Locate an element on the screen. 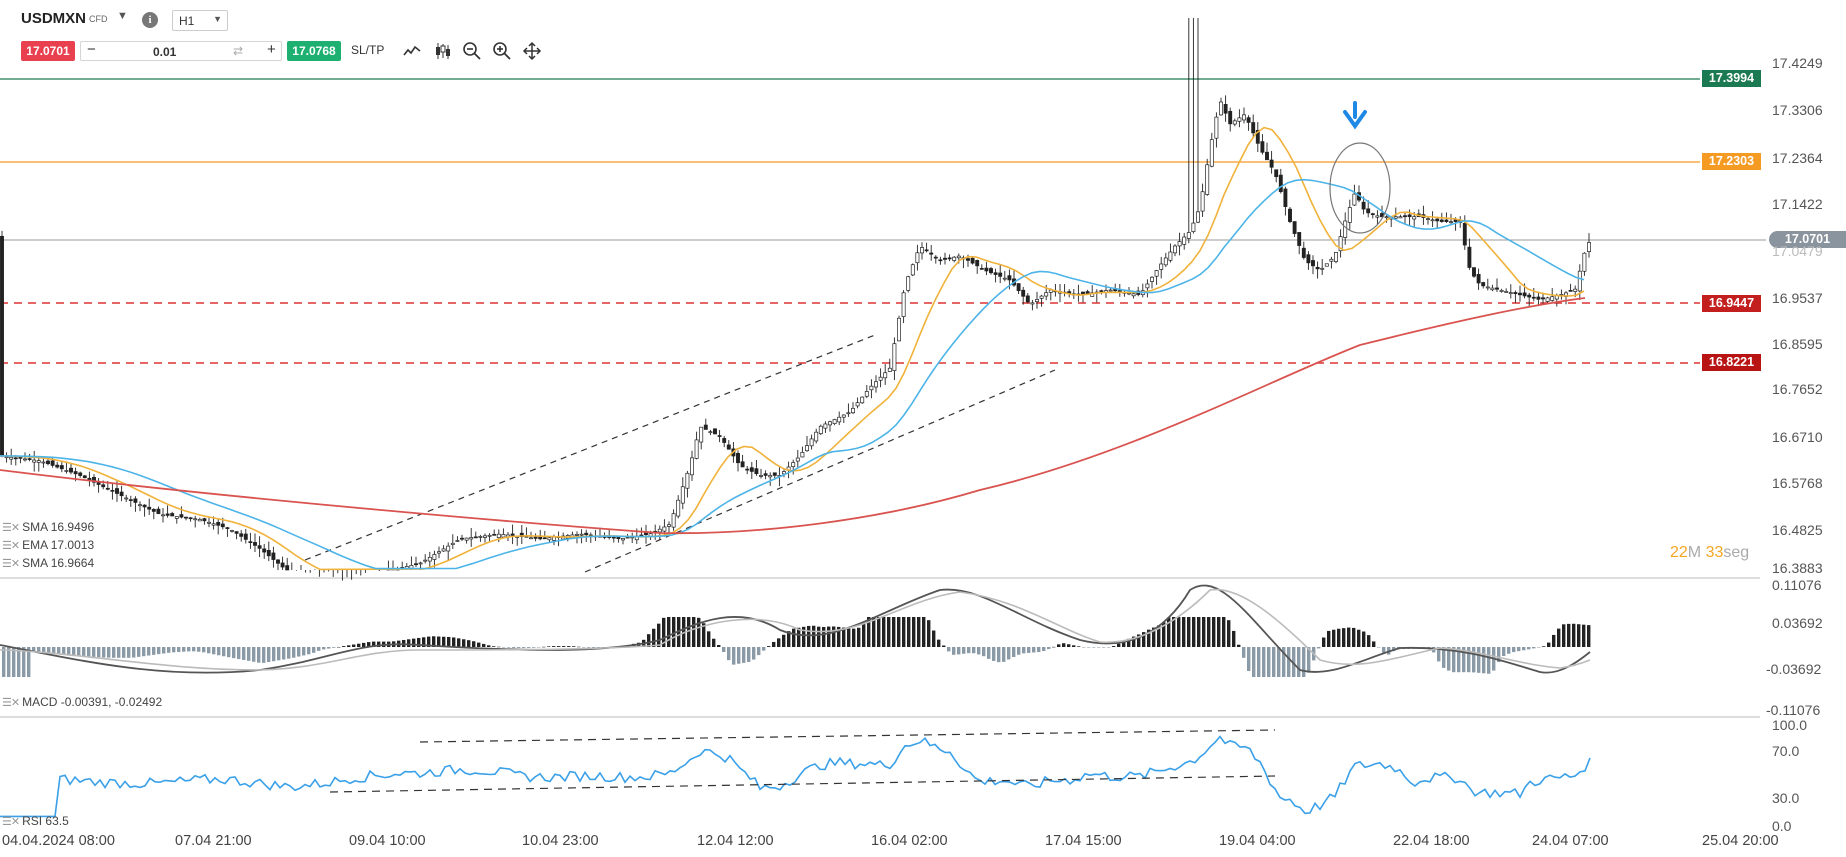 This screenshot has width=1846, height=857. move-icon is located at coordinates (532, 51).